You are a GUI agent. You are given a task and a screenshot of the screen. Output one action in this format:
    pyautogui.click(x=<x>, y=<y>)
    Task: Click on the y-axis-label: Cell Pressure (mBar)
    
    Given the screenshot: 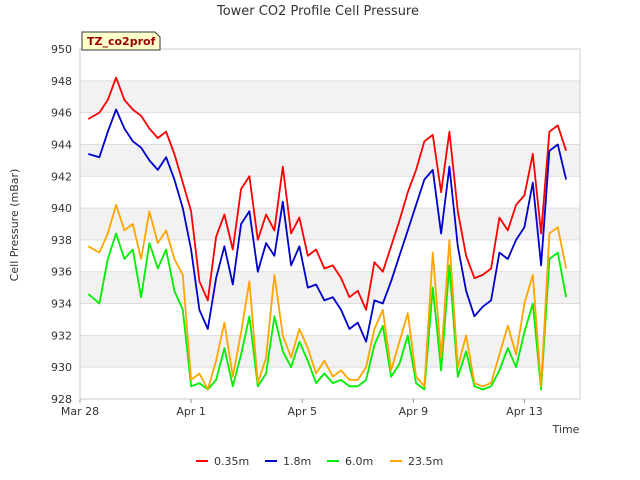 What is the action you would take?
    pyautogui.click(x=14, y=225)
    